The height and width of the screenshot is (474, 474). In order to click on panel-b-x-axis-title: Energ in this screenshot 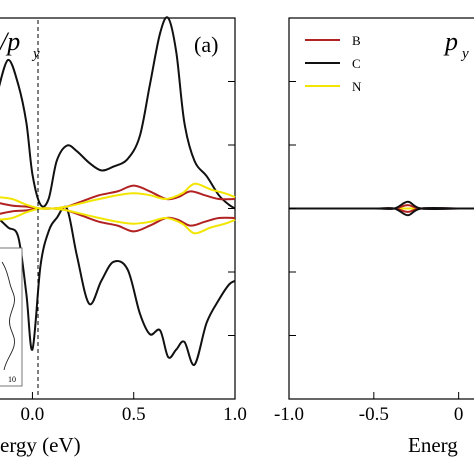, I will do `click(433, 445)`.